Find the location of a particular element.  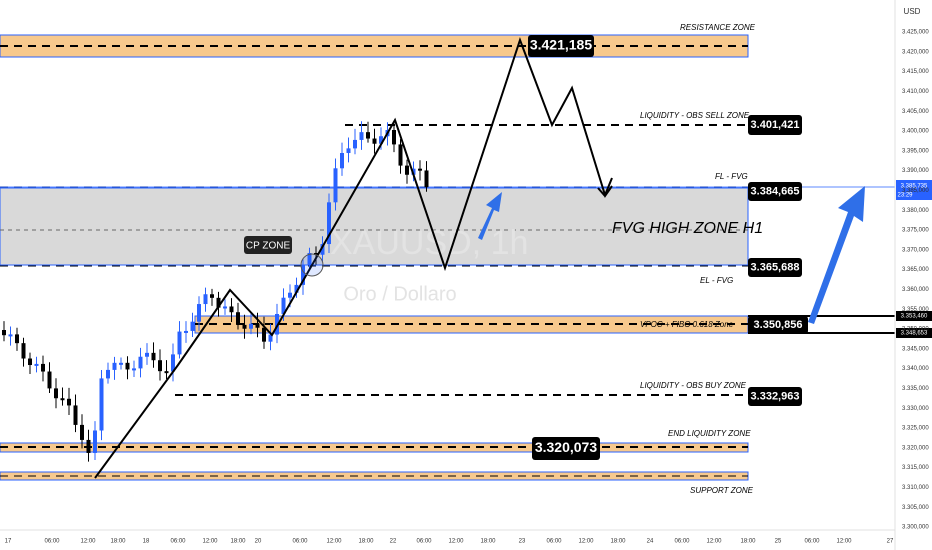

currency-label: USD is located at coordinates (912, 11).